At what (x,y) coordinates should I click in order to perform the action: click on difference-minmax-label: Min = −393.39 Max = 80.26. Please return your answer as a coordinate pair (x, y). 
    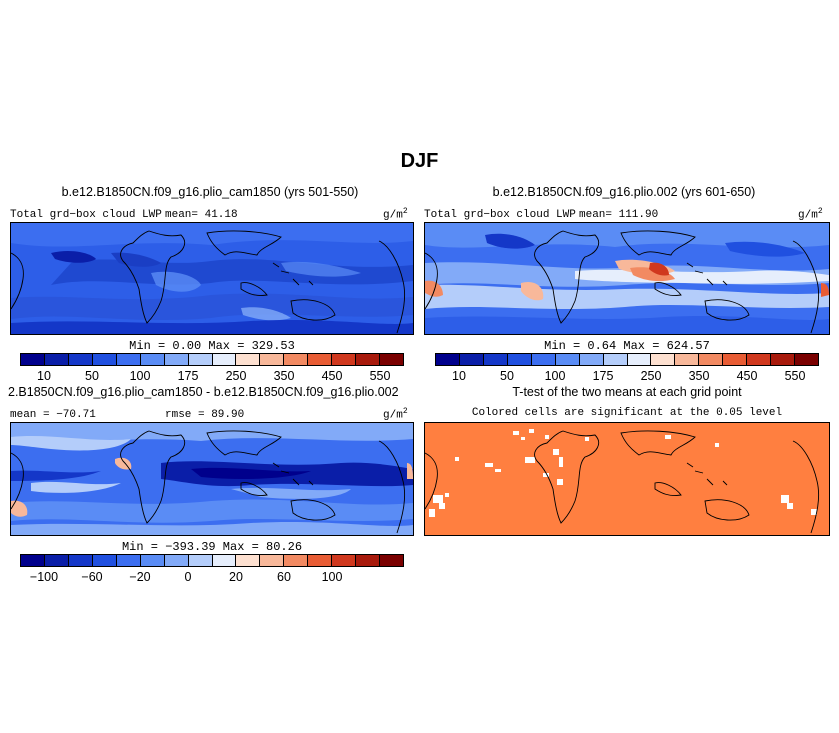
    Looking at the image, I should click on (212, 547).